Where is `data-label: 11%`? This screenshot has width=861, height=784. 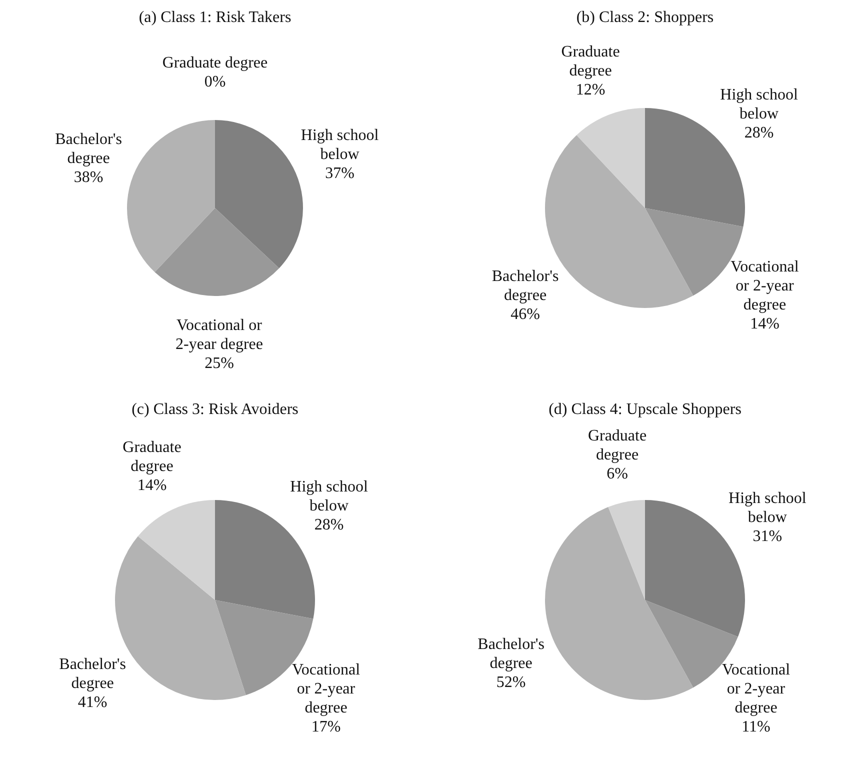 data-label: 11% is located at coordinates (756, 727).